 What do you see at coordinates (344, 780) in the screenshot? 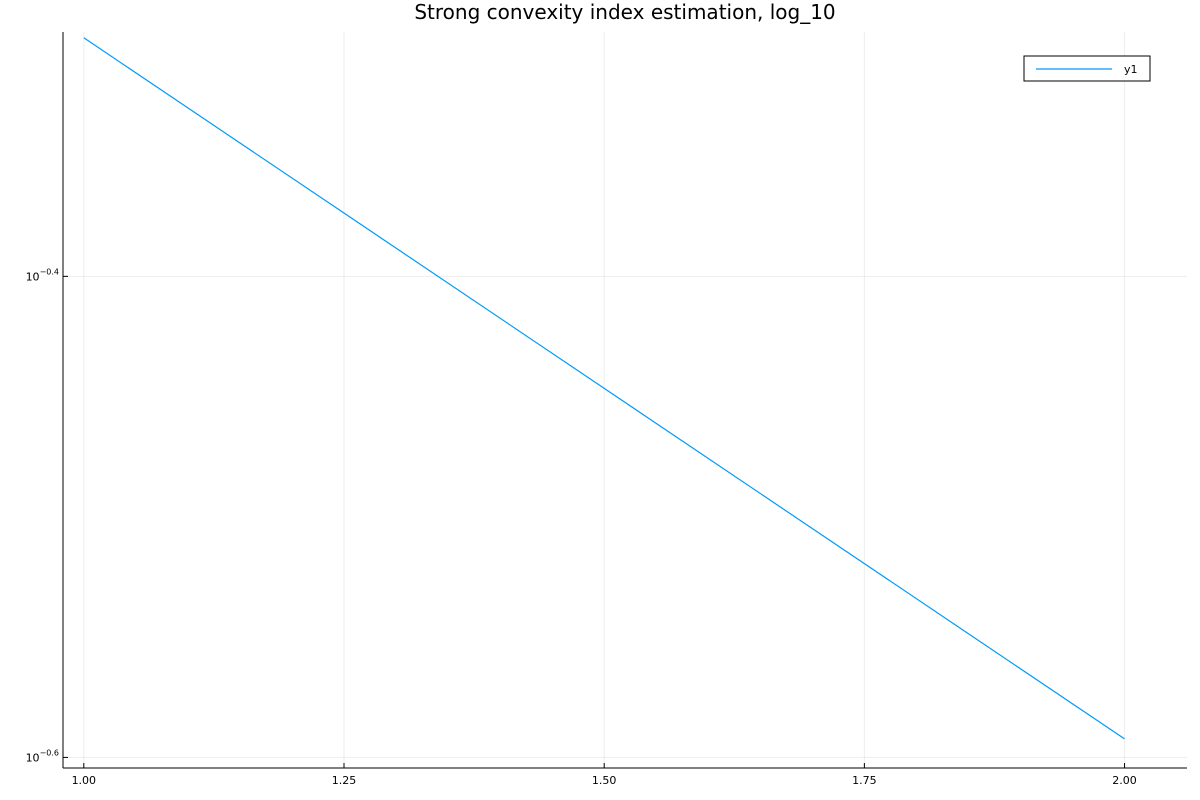
I see `x-tick-label: 1.25` at bounding box center [344, 780].